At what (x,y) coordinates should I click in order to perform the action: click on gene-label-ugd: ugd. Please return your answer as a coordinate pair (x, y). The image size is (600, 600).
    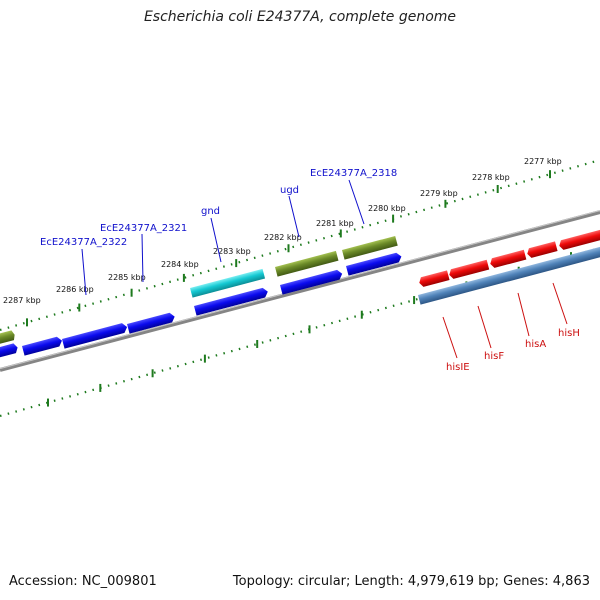
    Looking at the image, I should click on (289, 190).